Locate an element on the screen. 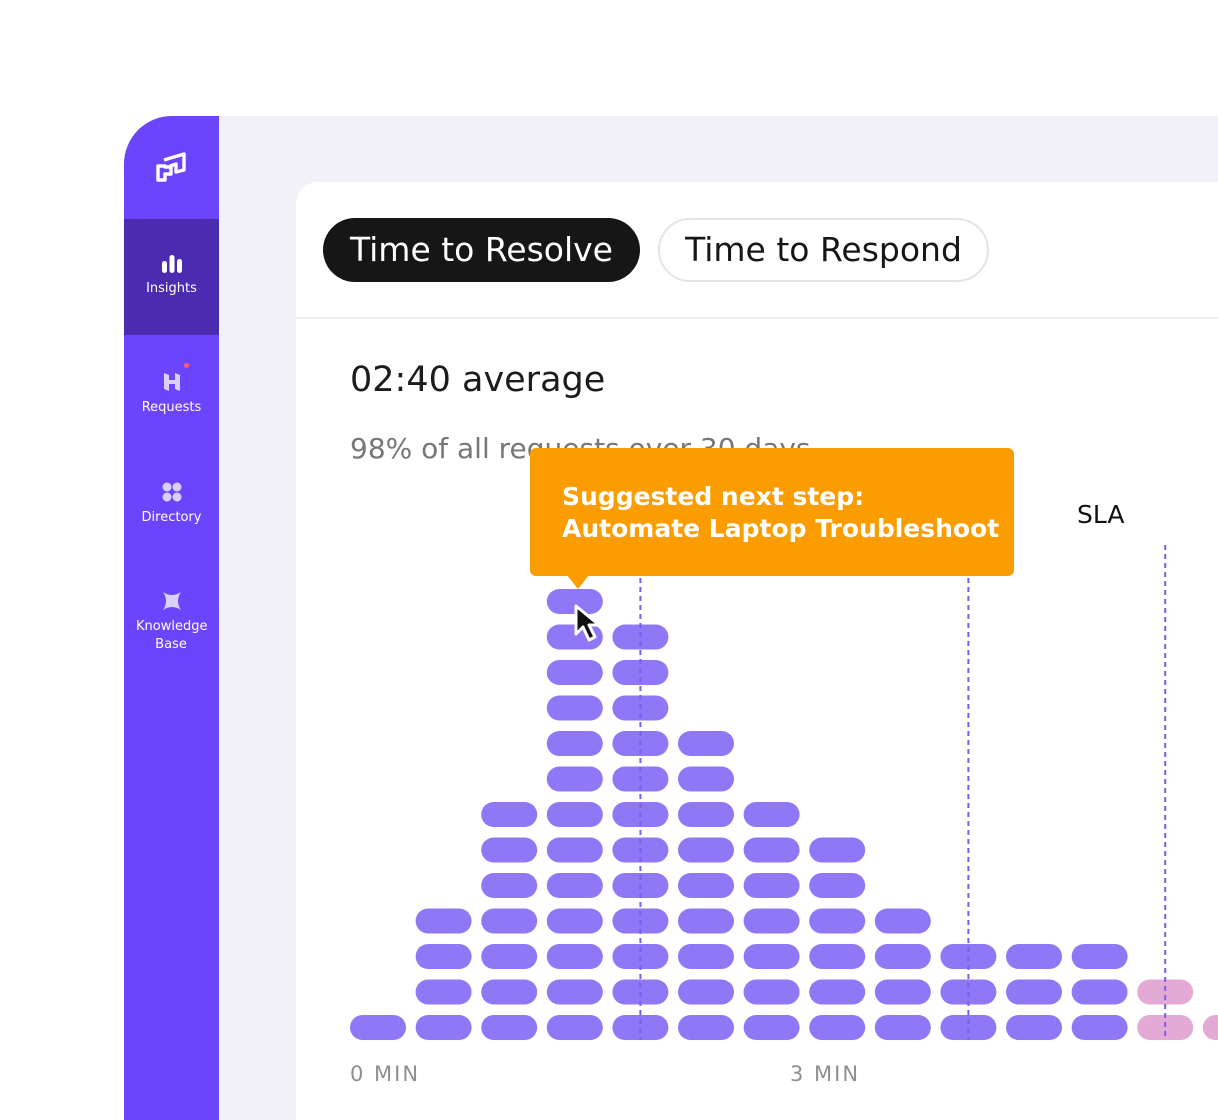 The image size is (1218, 1120). sidebar-item-requests: Requests is located at coordinates (171, 404).